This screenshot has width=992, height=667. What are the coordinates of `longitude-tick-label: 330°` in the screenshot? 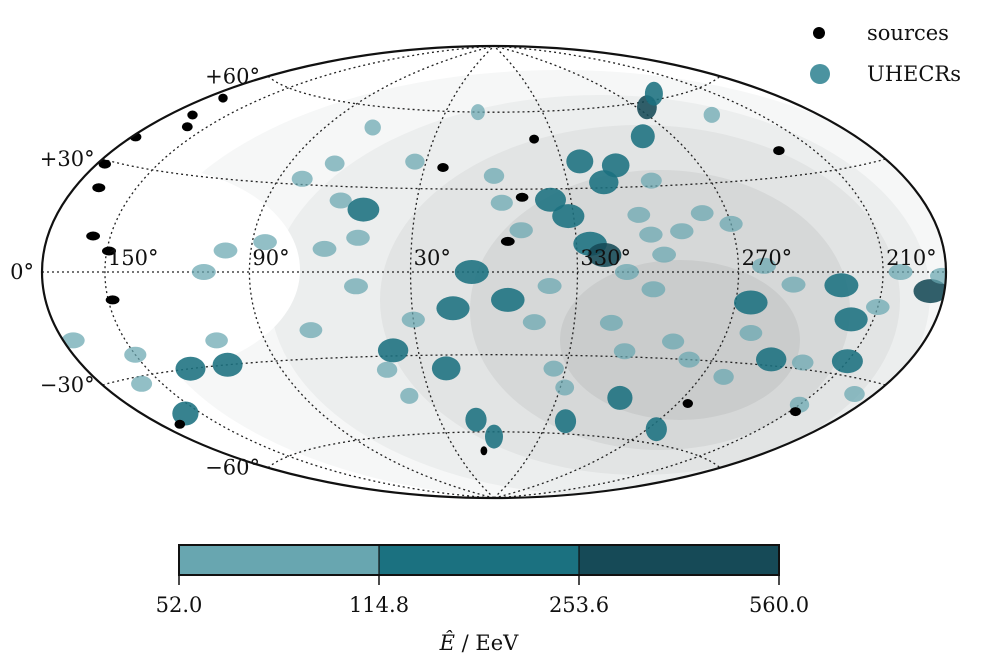 It's located at (605, 258).